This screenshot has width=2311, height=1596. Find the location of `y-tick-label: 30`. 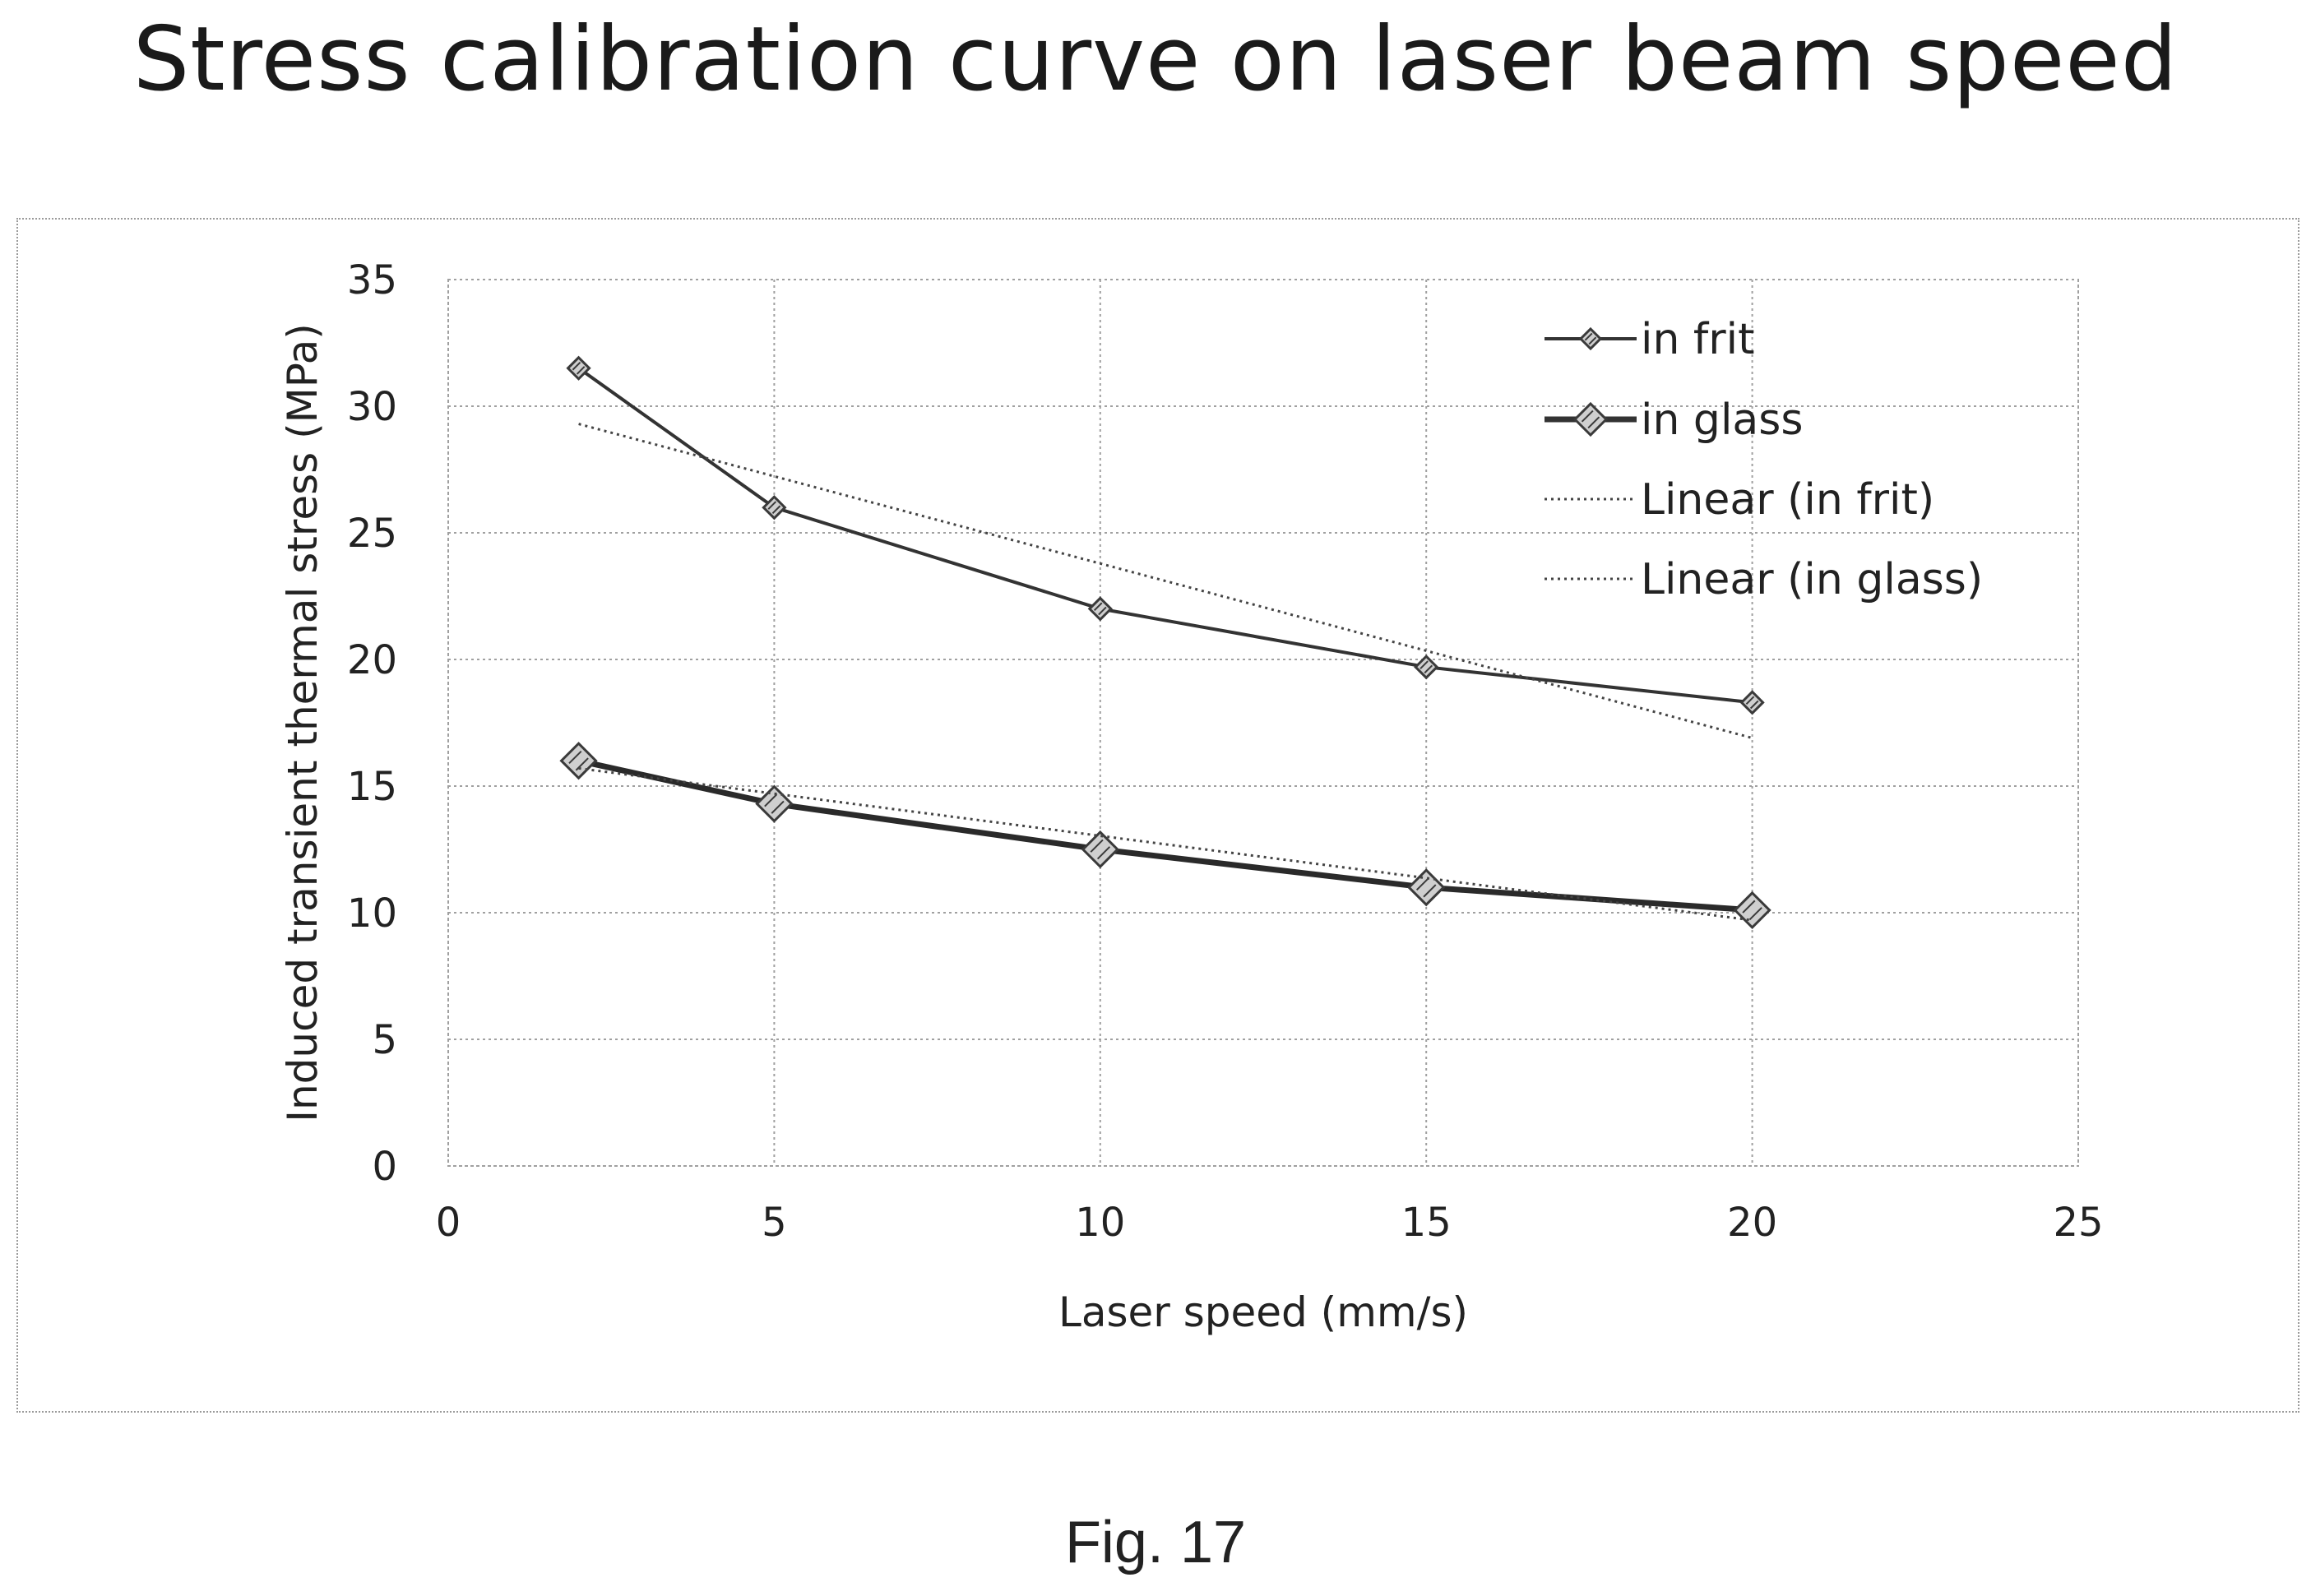

y-tick-label: 30 is located at coordinates (372, 407).